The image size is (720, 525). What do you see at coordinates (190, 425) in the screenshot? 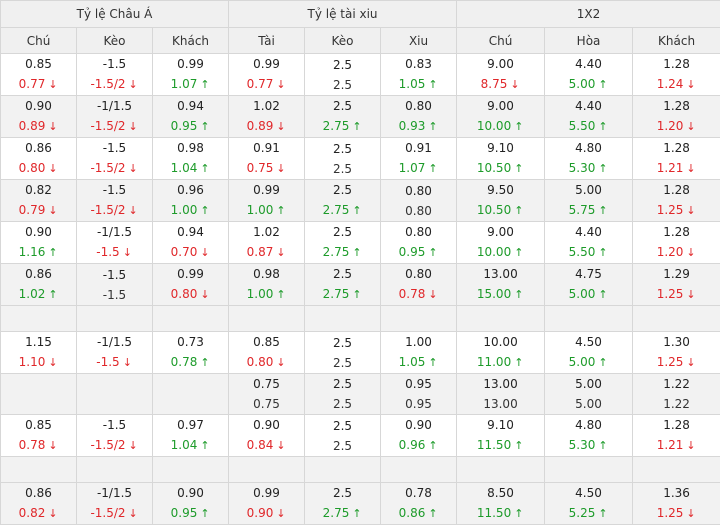
I see `opening-odds: 0.97` at bounding box center [190, 425].